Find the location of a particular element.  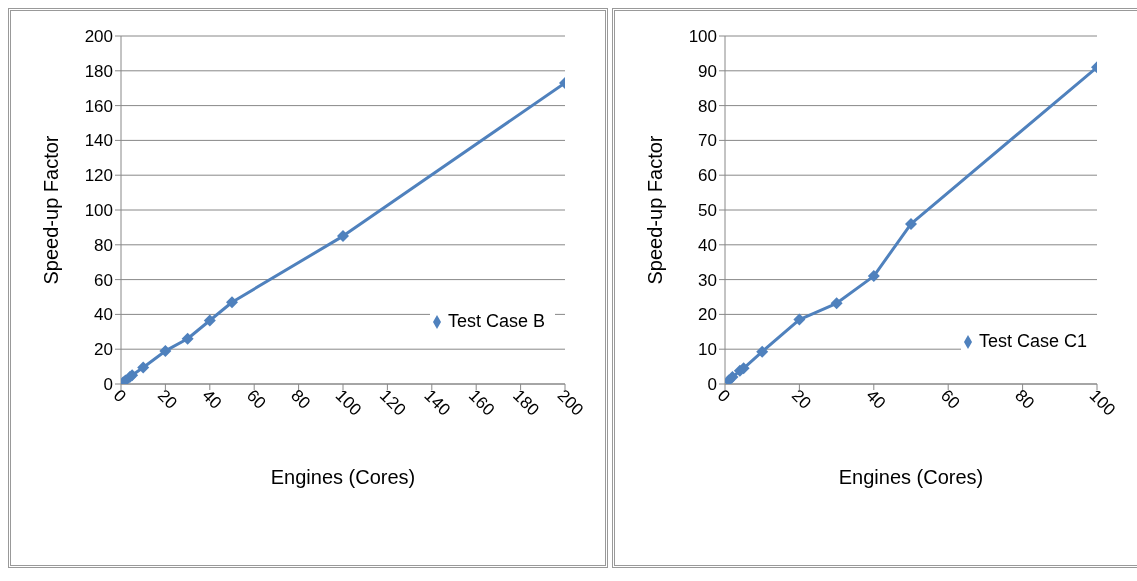

y-tick-label: 160 is located at coordinates (98, 106).